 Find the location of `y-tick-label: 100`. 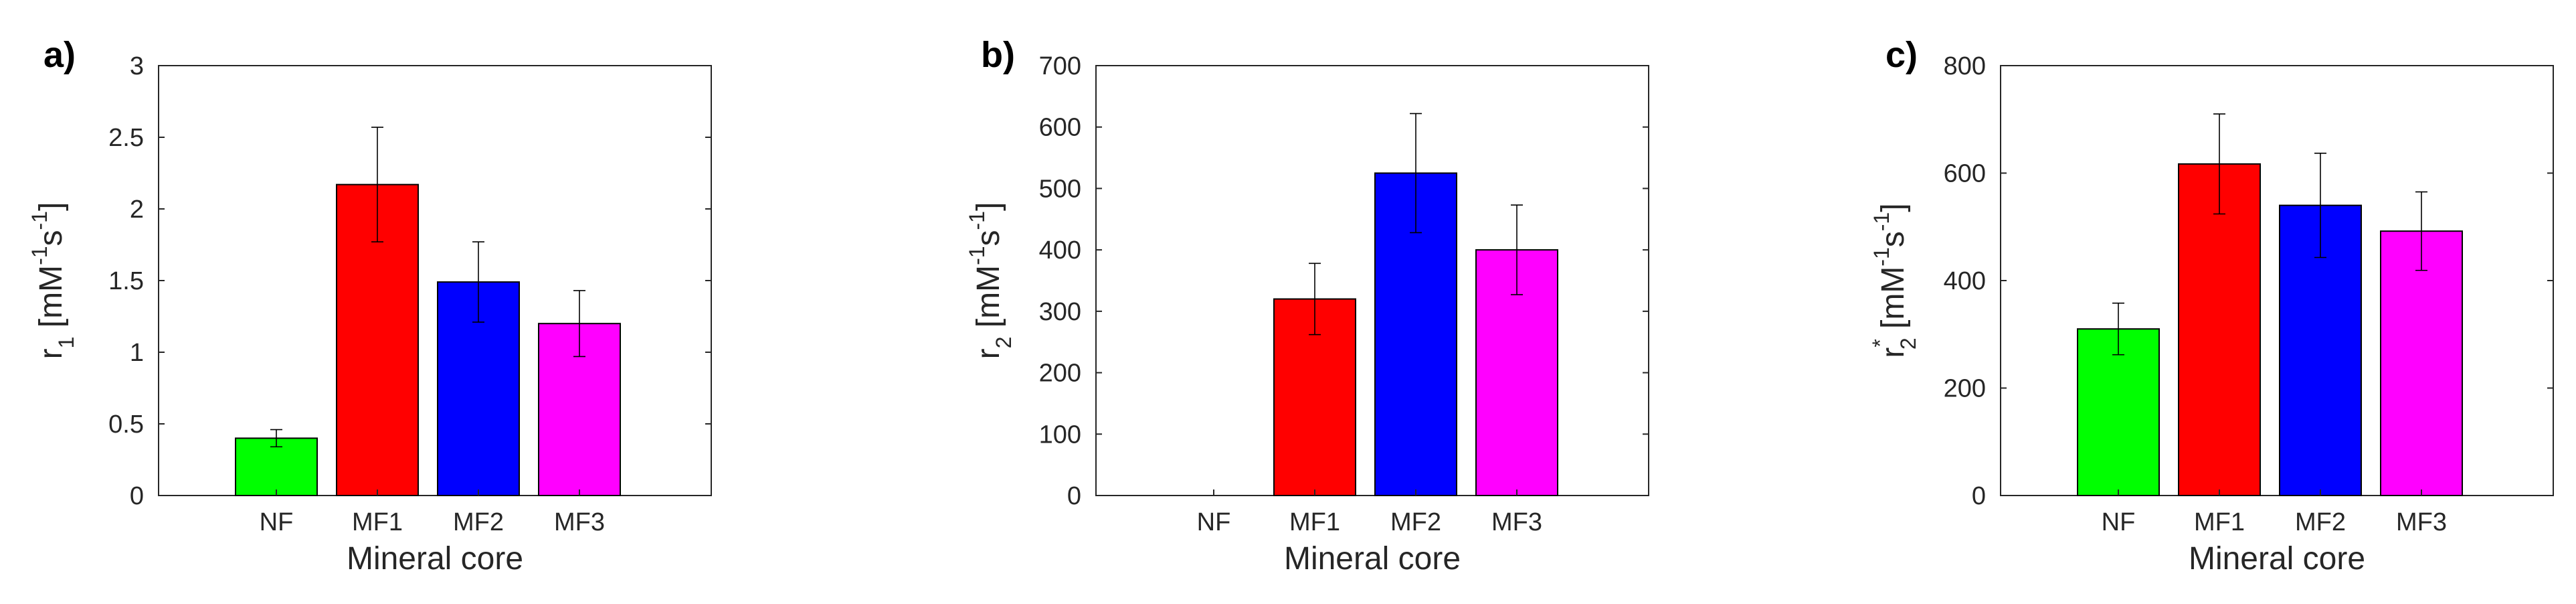

y-tick-label: 100 is located at coordinates (1060, 435).